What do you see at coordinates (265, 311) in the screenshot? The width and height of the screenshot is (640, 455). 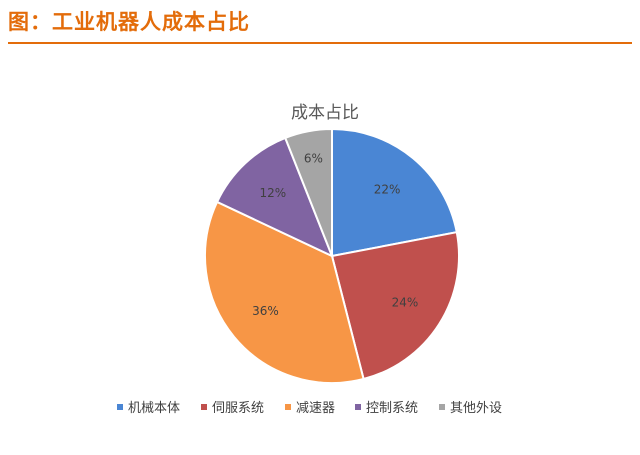 I see `slice-label-3: 36%` at bounding box center [265, 311].